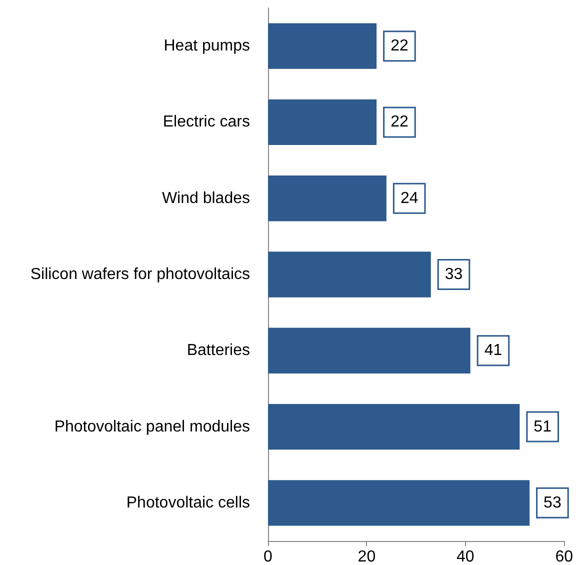  I want to click on data-label: 41, so click(493, 351).